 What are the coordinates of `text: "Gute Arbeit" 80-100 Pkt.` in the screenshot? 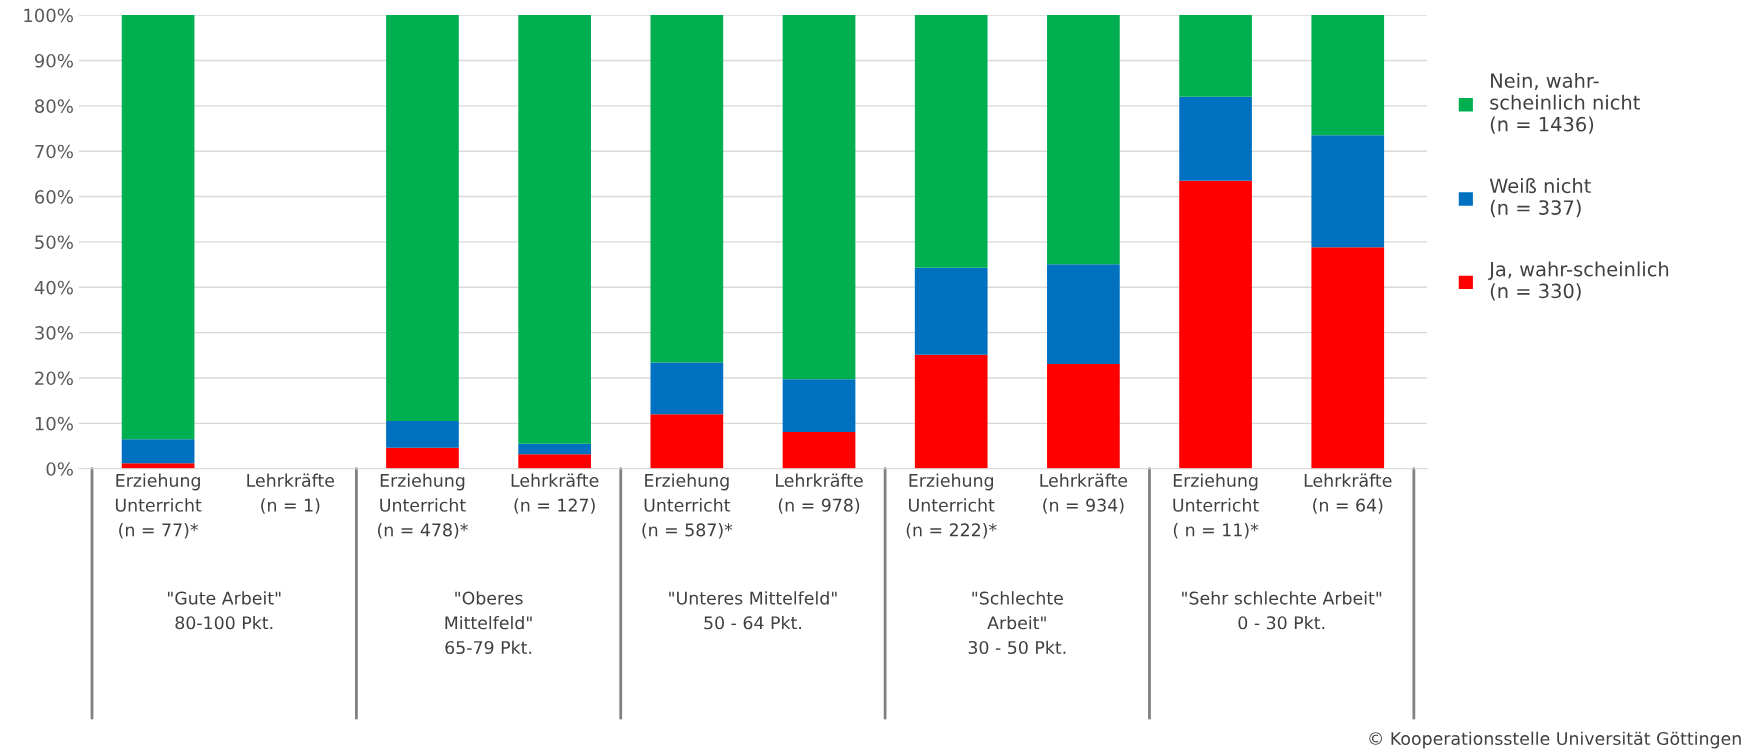 It's located at (224, 610).